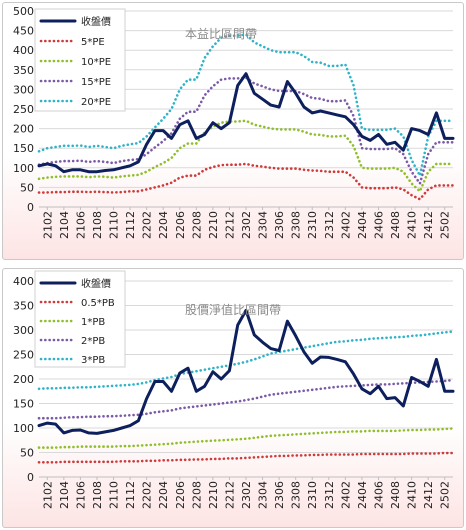 The image size is (466, 530). Describe the element at coordinates (23, 379) in the screenshot. I see `pb-y-tick-label: 200` at that location.